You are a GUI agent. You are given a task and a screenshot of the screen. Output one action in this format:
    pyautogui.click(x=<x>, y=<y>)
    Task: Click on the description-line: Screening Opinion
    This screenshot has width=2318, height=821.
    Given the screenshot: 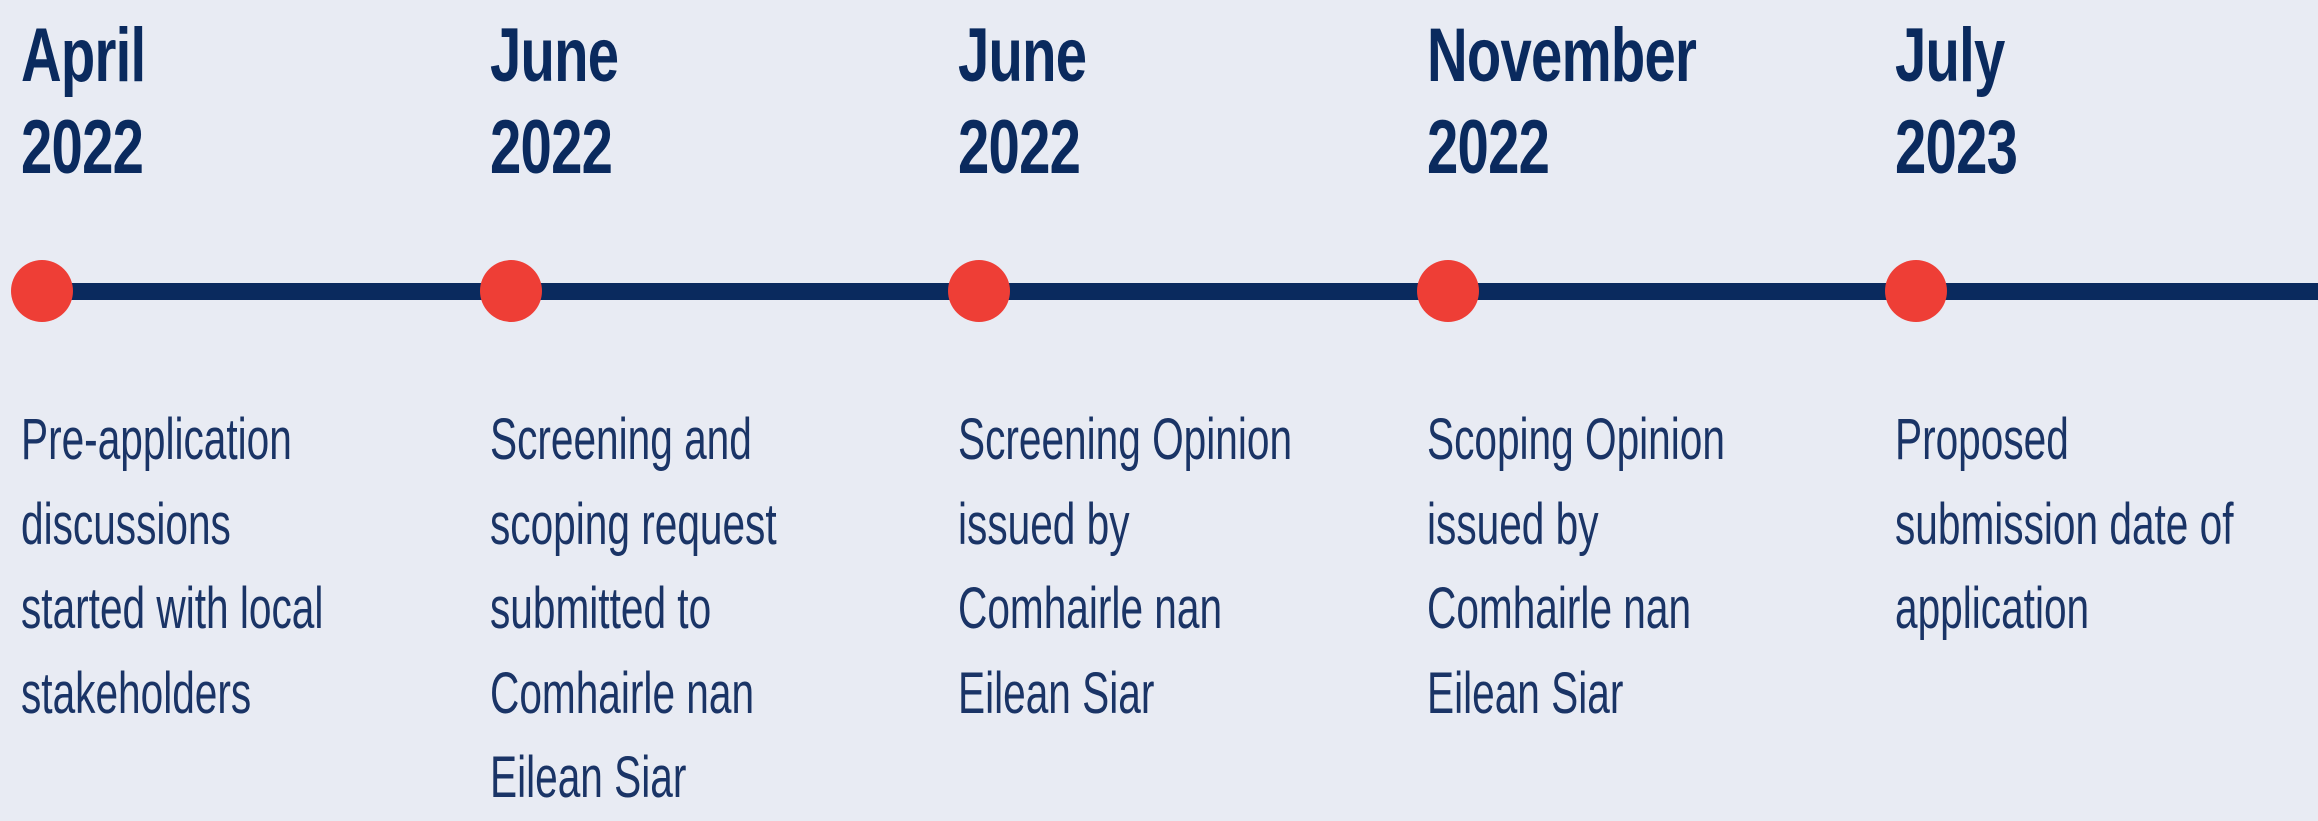 What is the action you would take?
    pyautogui.click(x=1125, y=439)
    